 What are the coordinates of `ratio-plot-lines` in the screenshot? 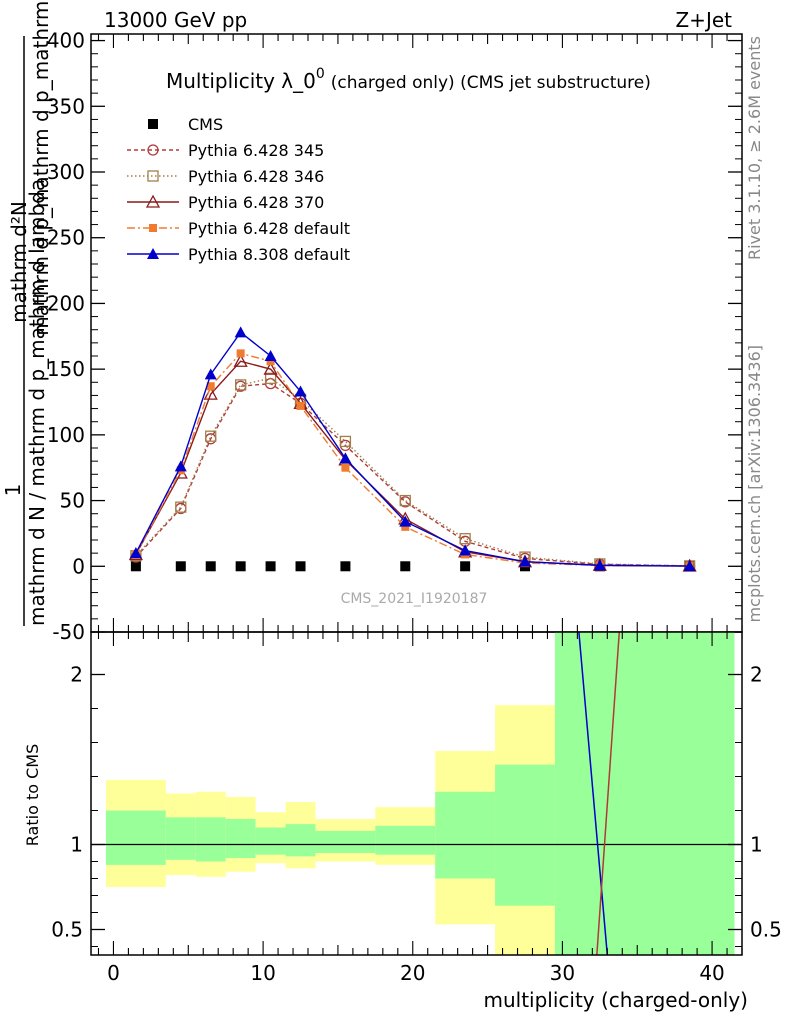 It's located at (599, 793).